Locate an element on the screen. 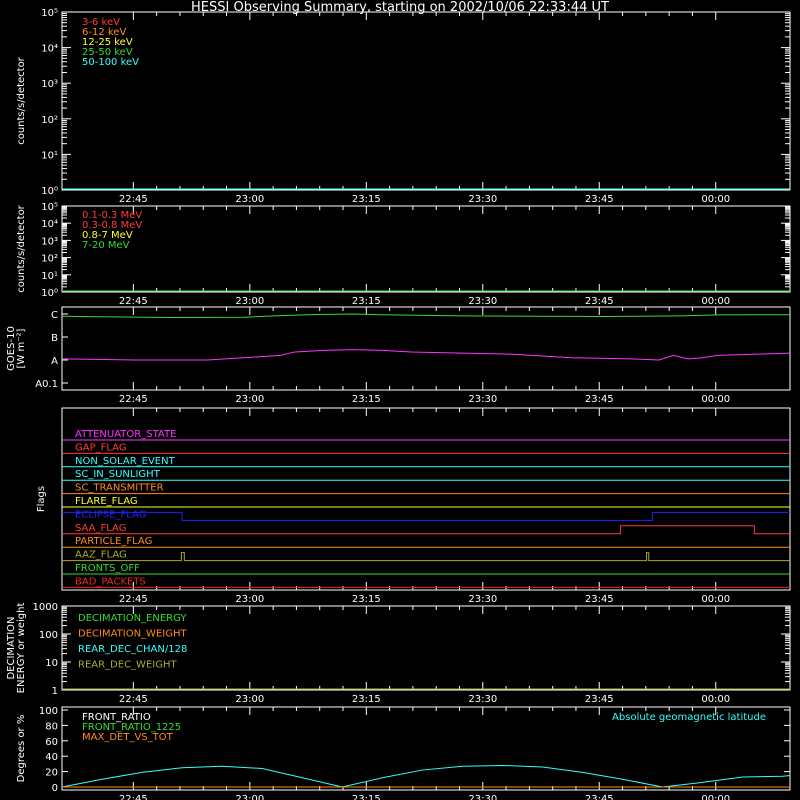 The width and height of the screenshot is (800, 800). flag-label: PARTICLE_FLAG is located at coordinates (113, 541).